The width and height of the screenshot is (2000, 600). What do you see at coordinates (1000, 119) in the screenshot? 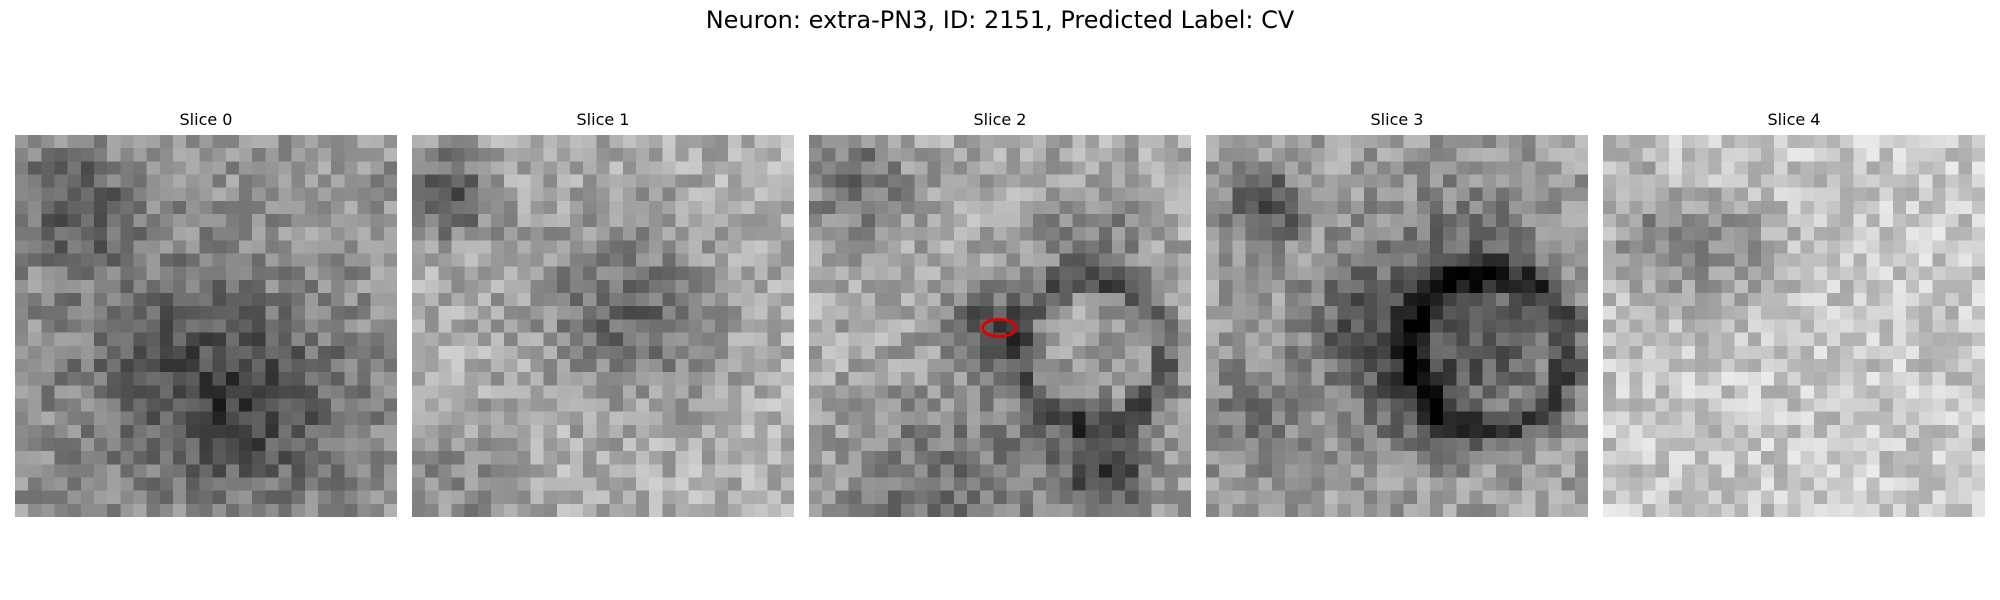
I see `slice-2-title: Slice 2` at bounding box center [1000, 119].